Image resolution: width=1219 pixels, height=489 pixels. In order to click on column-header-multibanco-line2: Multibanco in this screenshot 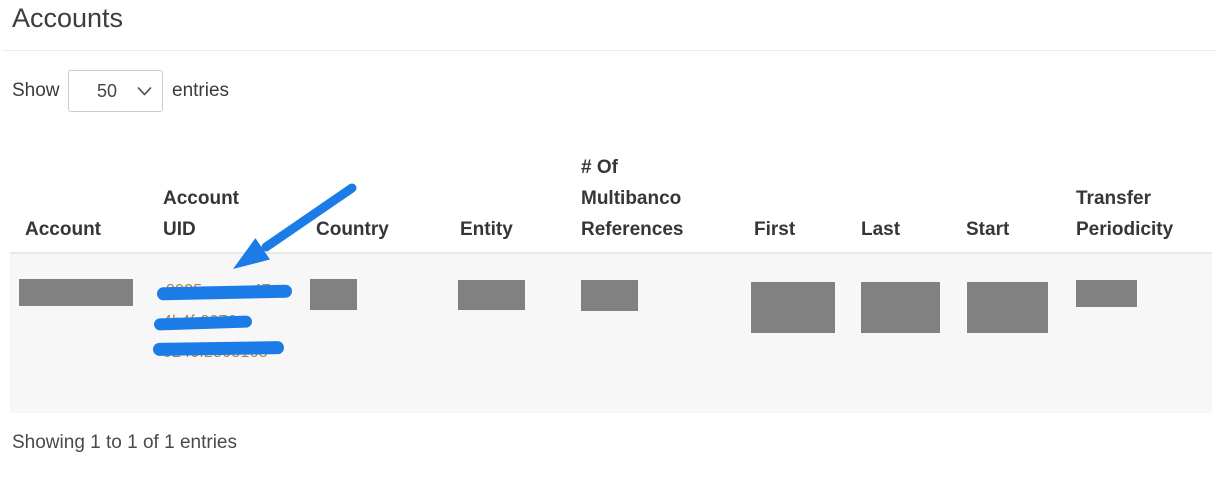, I will do `click(631, 198)`.